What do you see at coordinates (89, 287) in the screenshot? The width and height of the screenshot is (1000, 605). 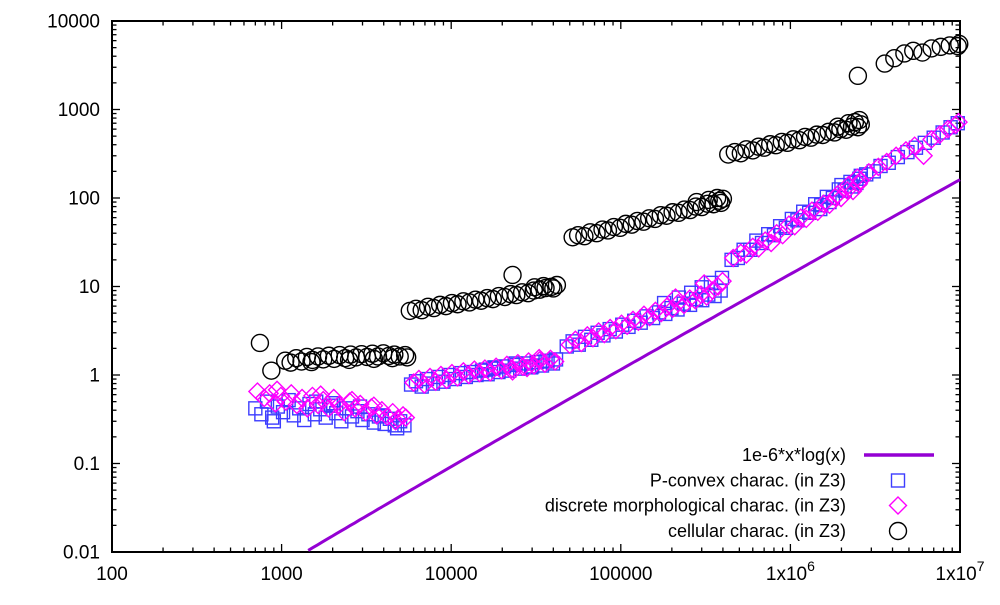 I see `y-tick-label: 10` at bounding box center [89, 287].